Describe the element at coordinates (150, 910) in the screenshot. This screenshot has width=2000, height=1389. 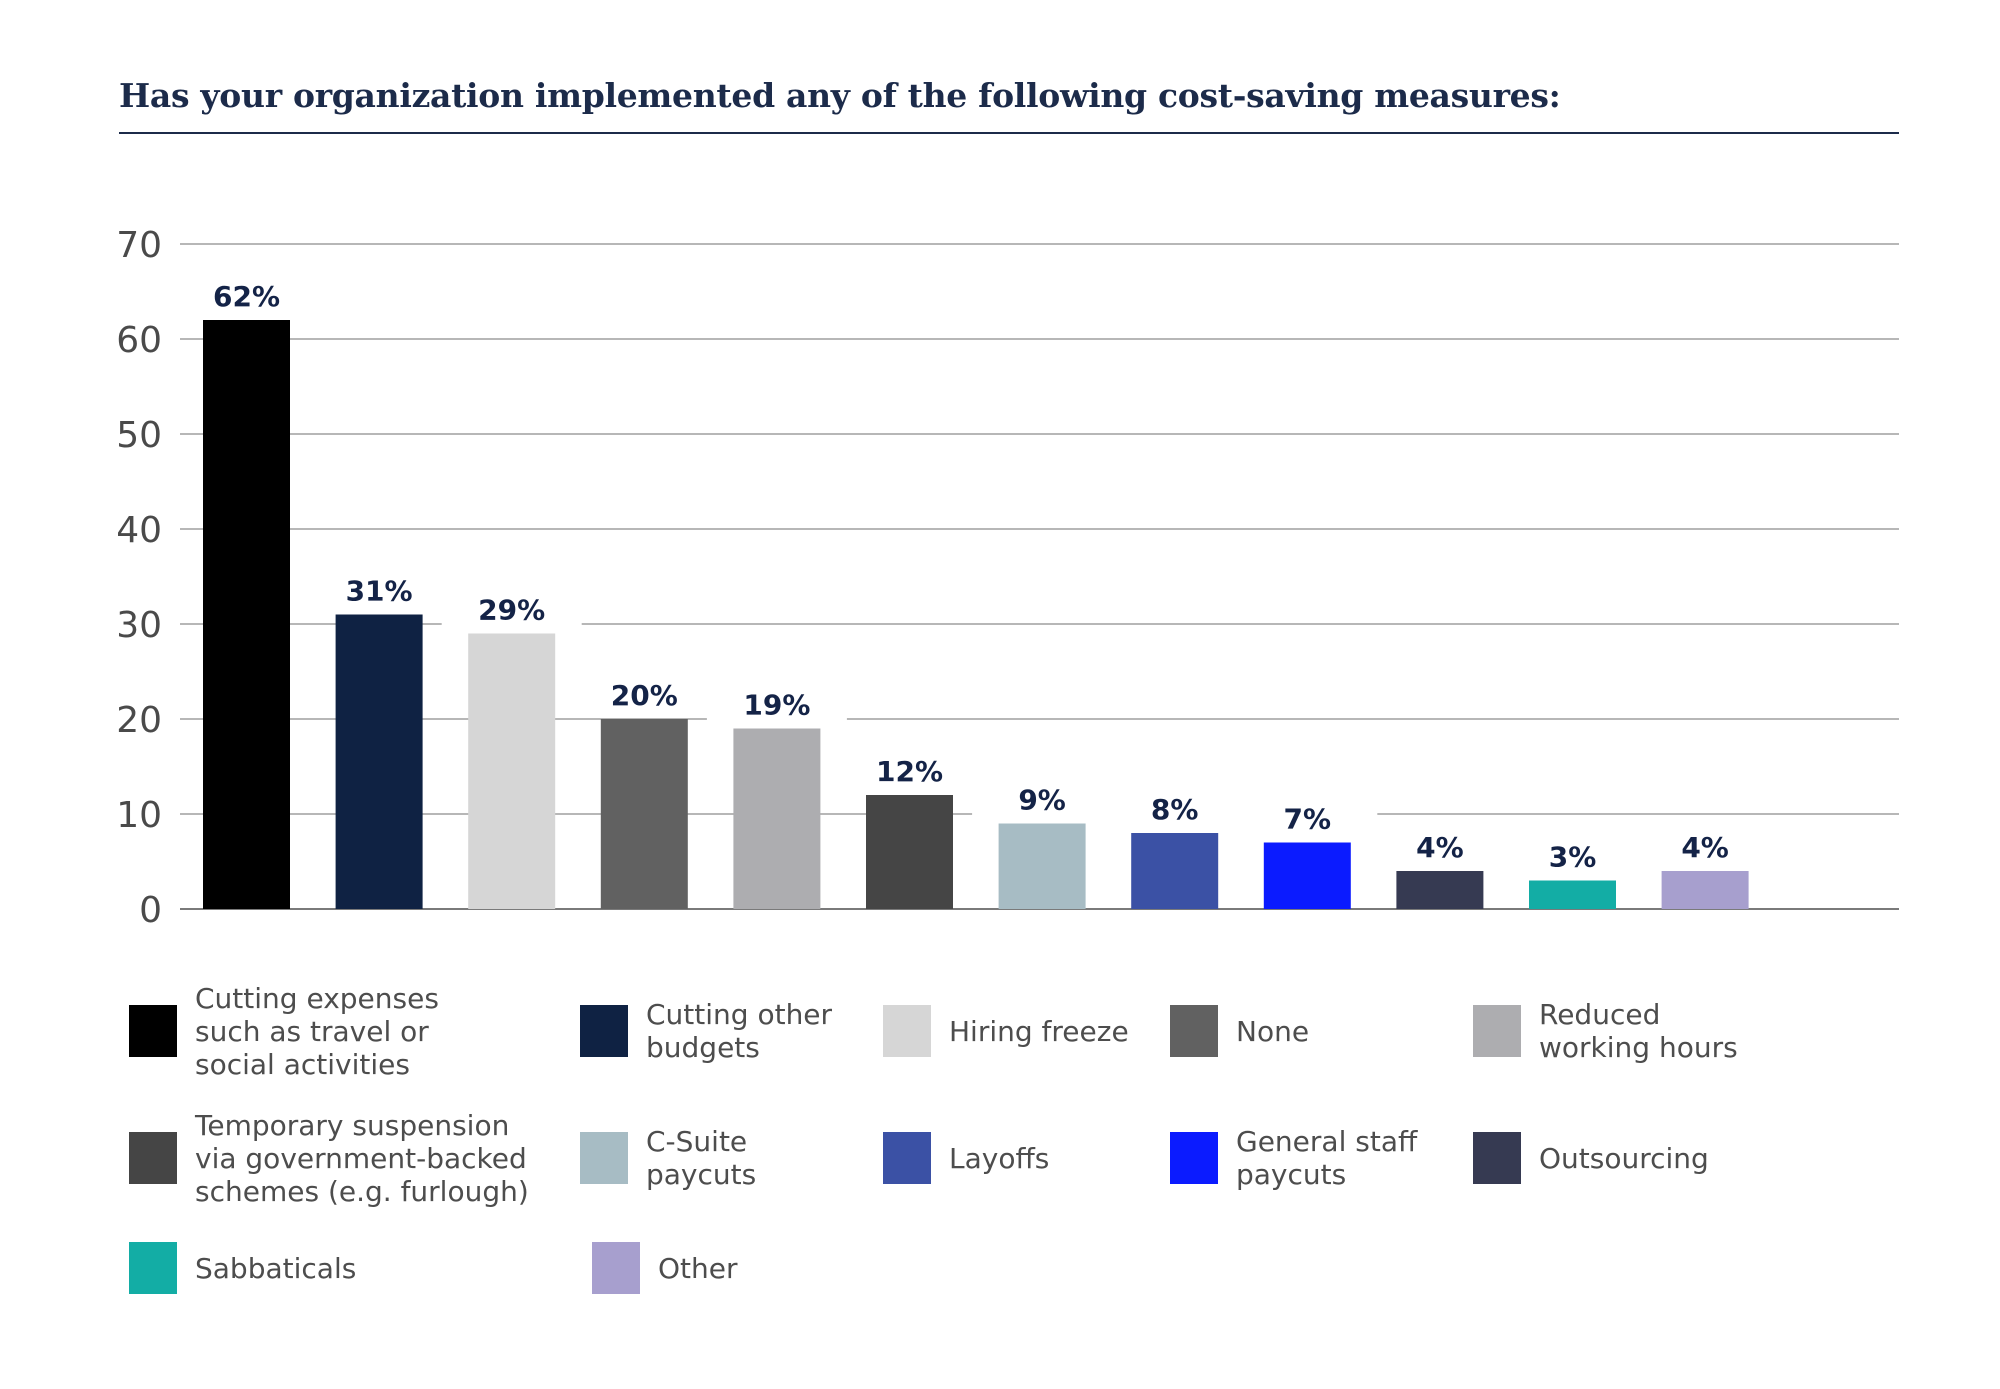
I see `y-tick-label: 0` at that location.